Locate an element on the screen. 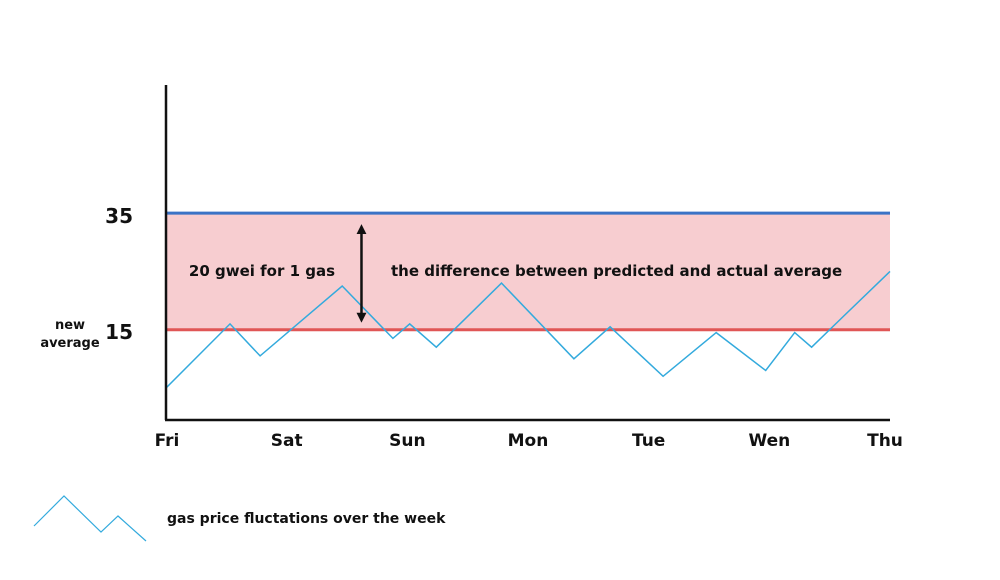 The image size is (1000, 580). gap-label: 20 gwei for 1 gas is located at coordinates (262, 271).